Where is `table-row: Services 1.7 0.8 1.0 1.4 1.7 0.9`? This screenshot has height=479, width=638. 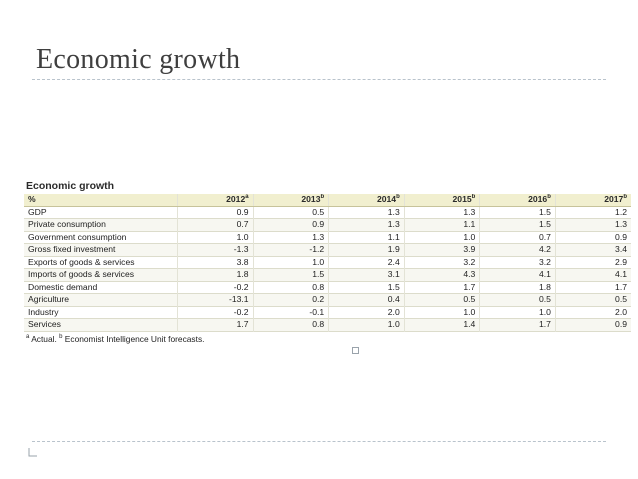 table-row: Services 1.7 0.8 1.0 1.4 1.7 0.9 is located at coordinates (327, 324).